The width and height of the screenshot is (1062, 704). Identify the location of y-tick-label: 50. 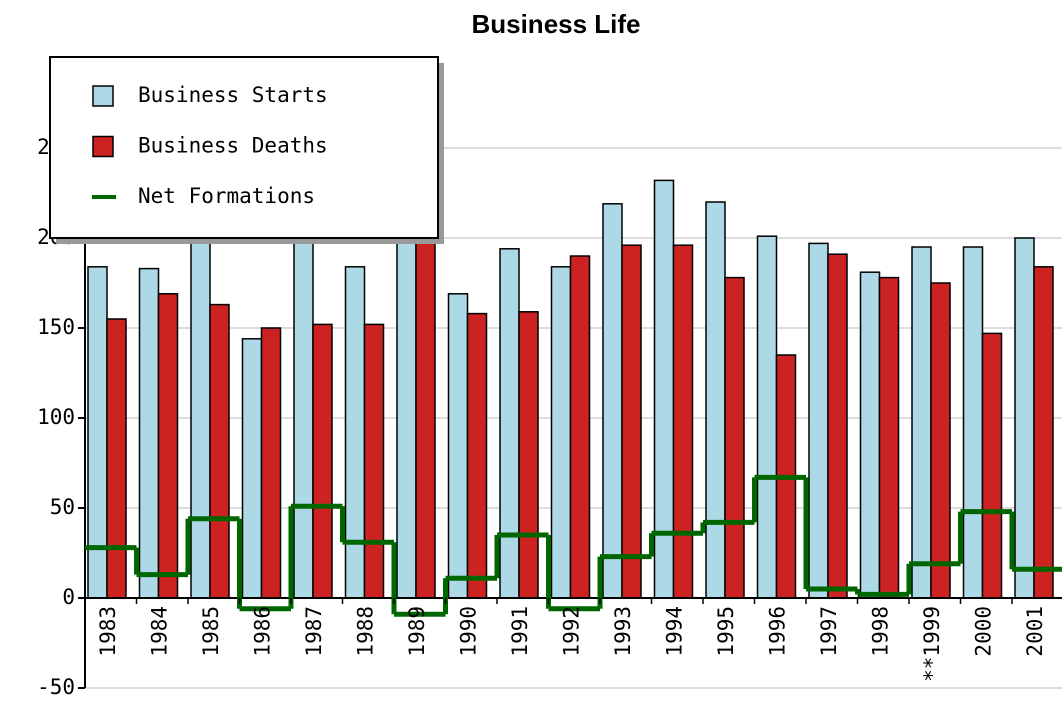
(62, 507).